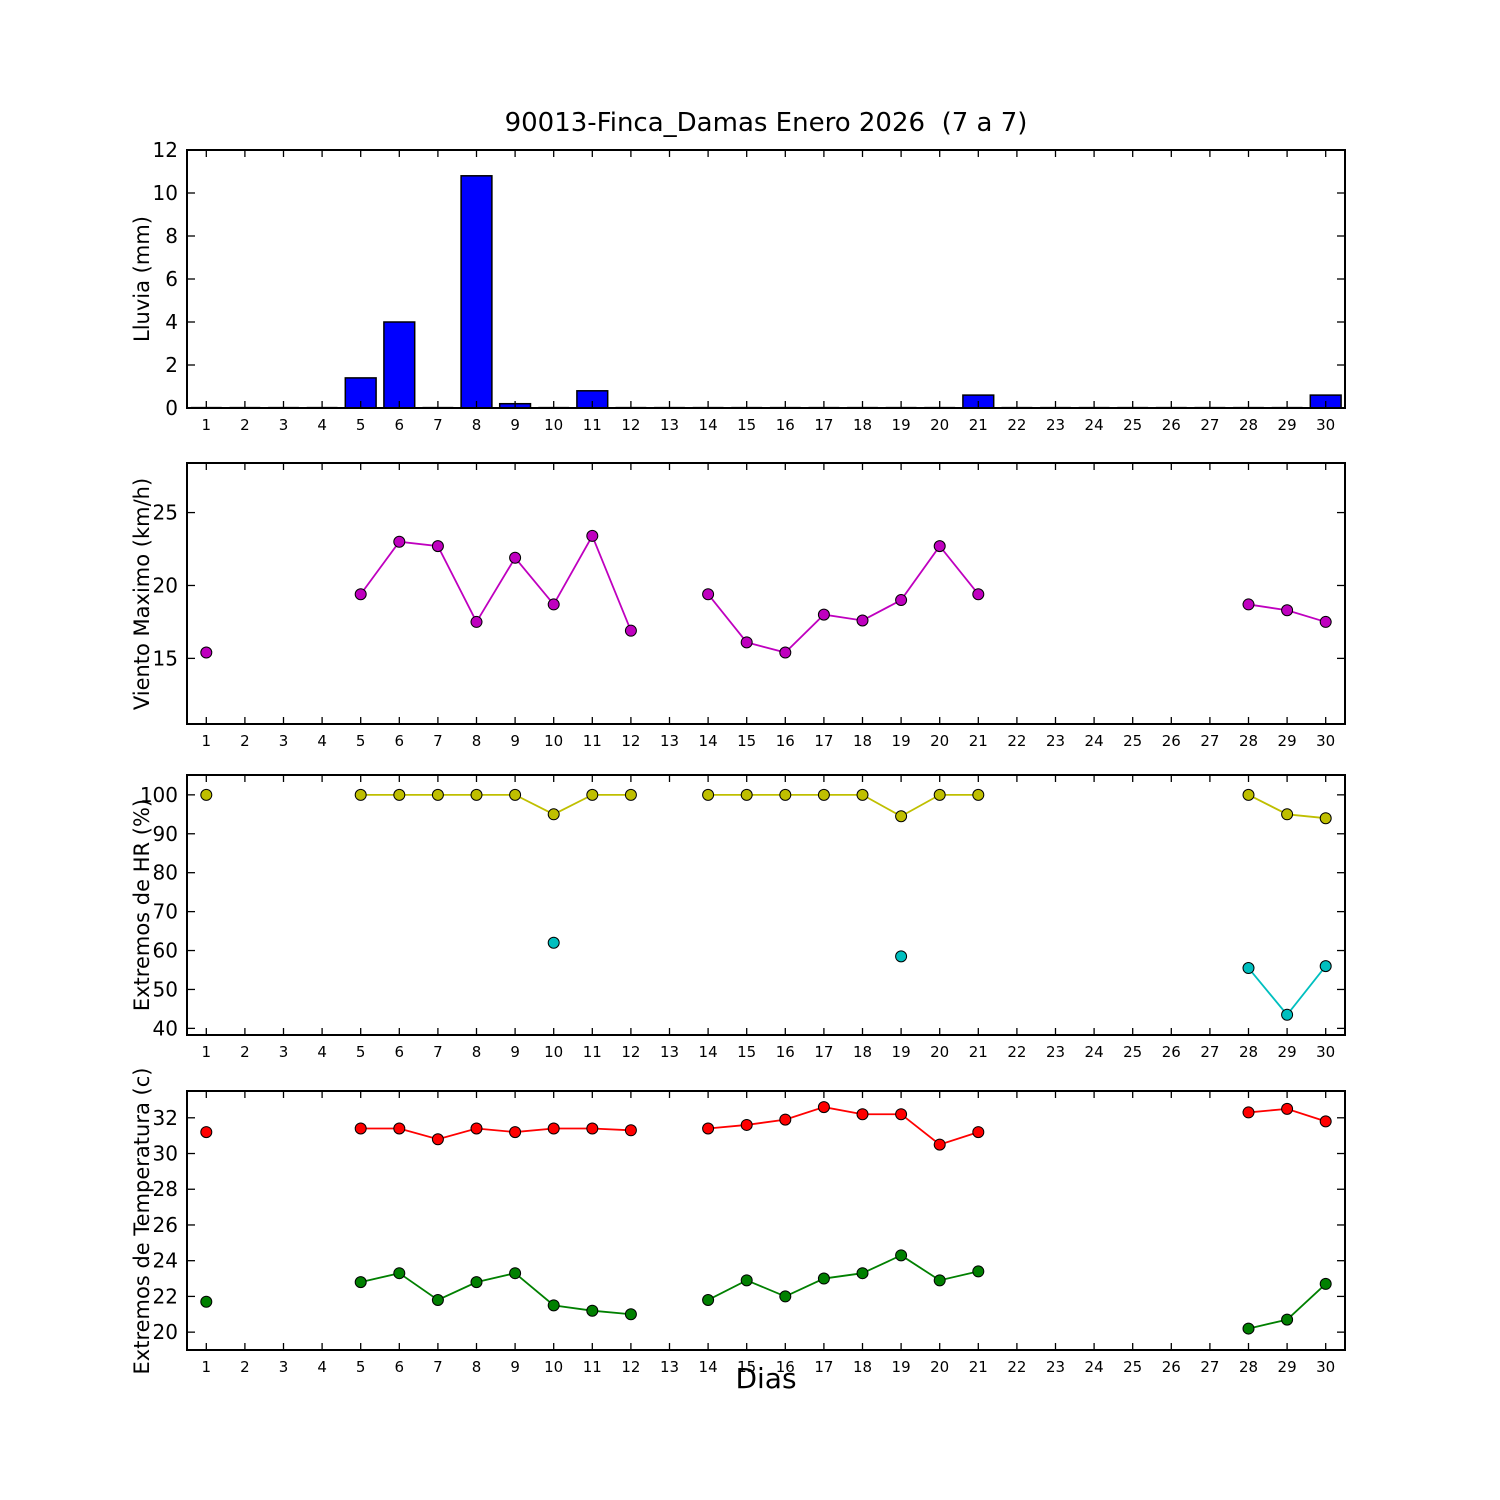  Describe the element at coordinates (823, 1367) in the screenshot. I see `x-tick-label: 17` at that location.